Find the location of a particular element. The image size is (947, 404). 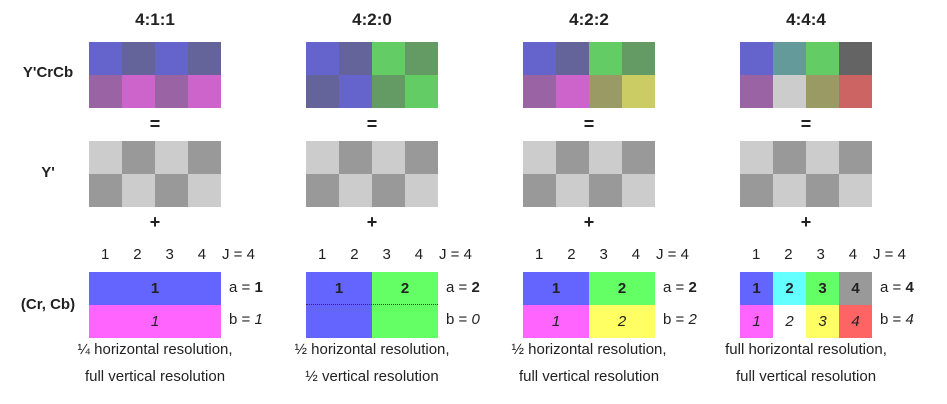

subsampling-title: 4:2:0 is located at coordinates (372, 19).